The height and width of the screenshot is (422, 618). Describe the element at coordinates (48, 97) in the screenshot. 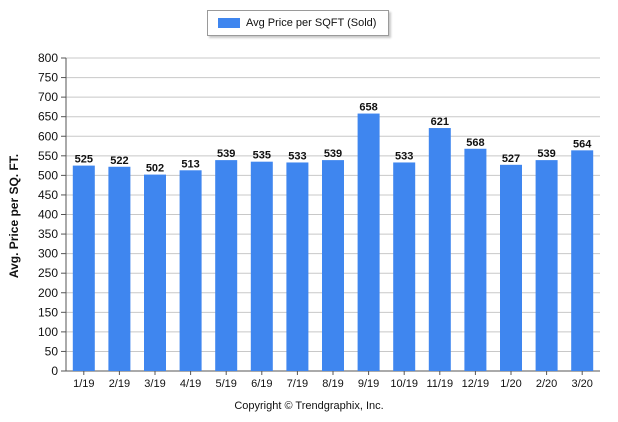

I see `y-tick-label: 700` at that location.